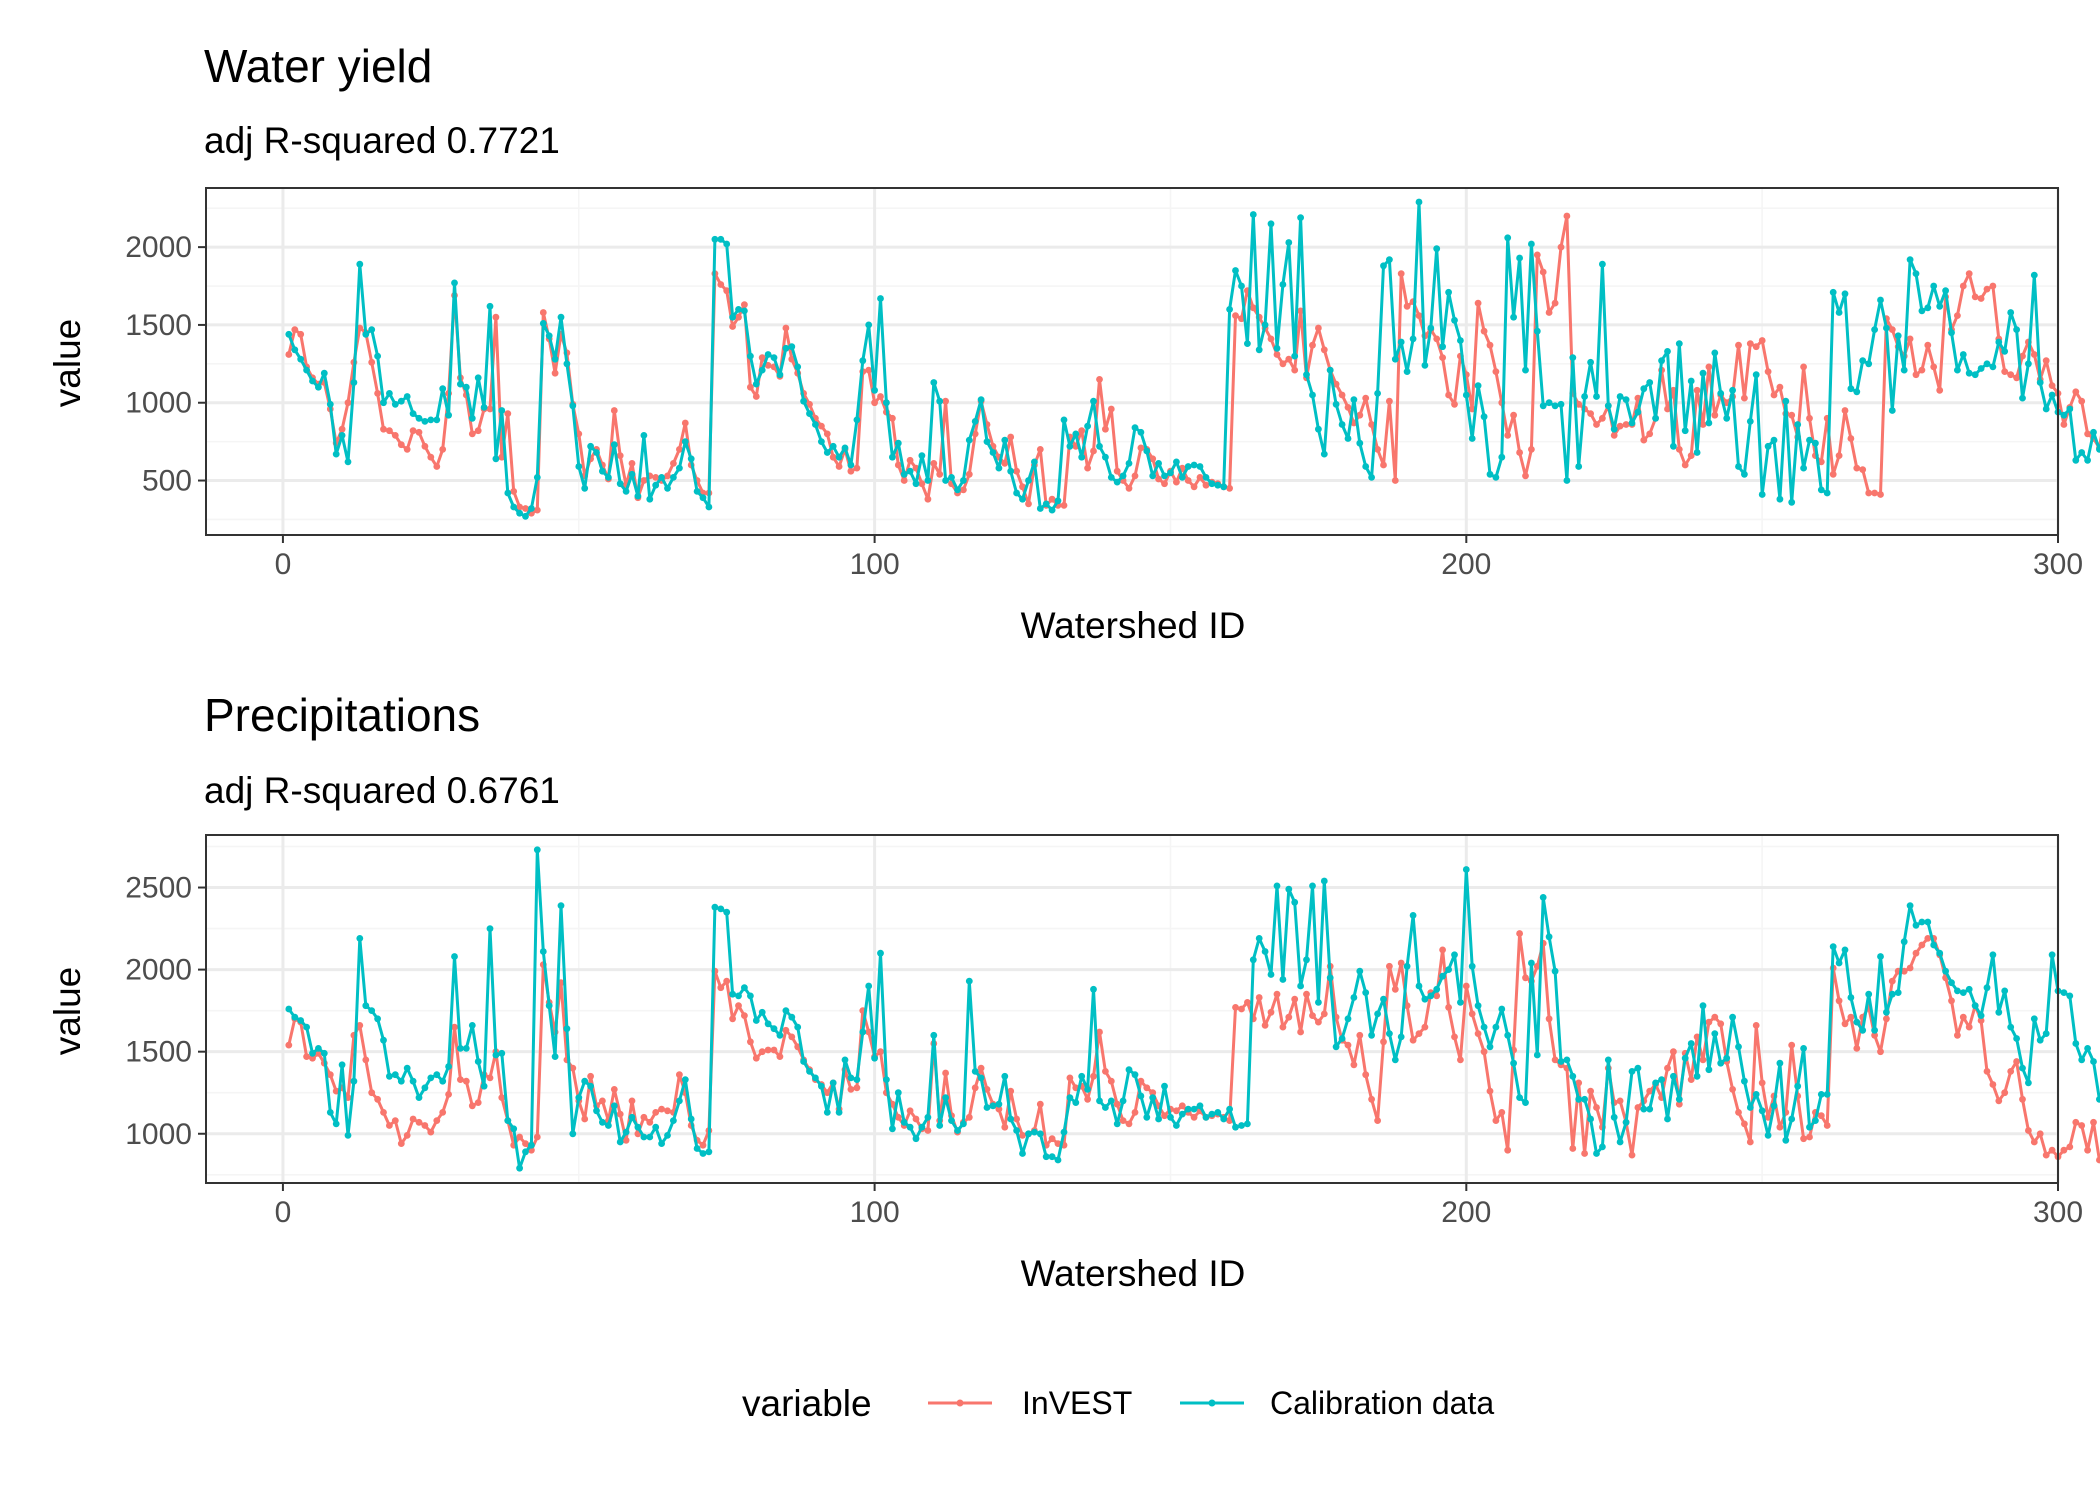 This screenshot has width=2100, height=1505. I want to click on y-tick-label: 1500, so click(158, 1052).